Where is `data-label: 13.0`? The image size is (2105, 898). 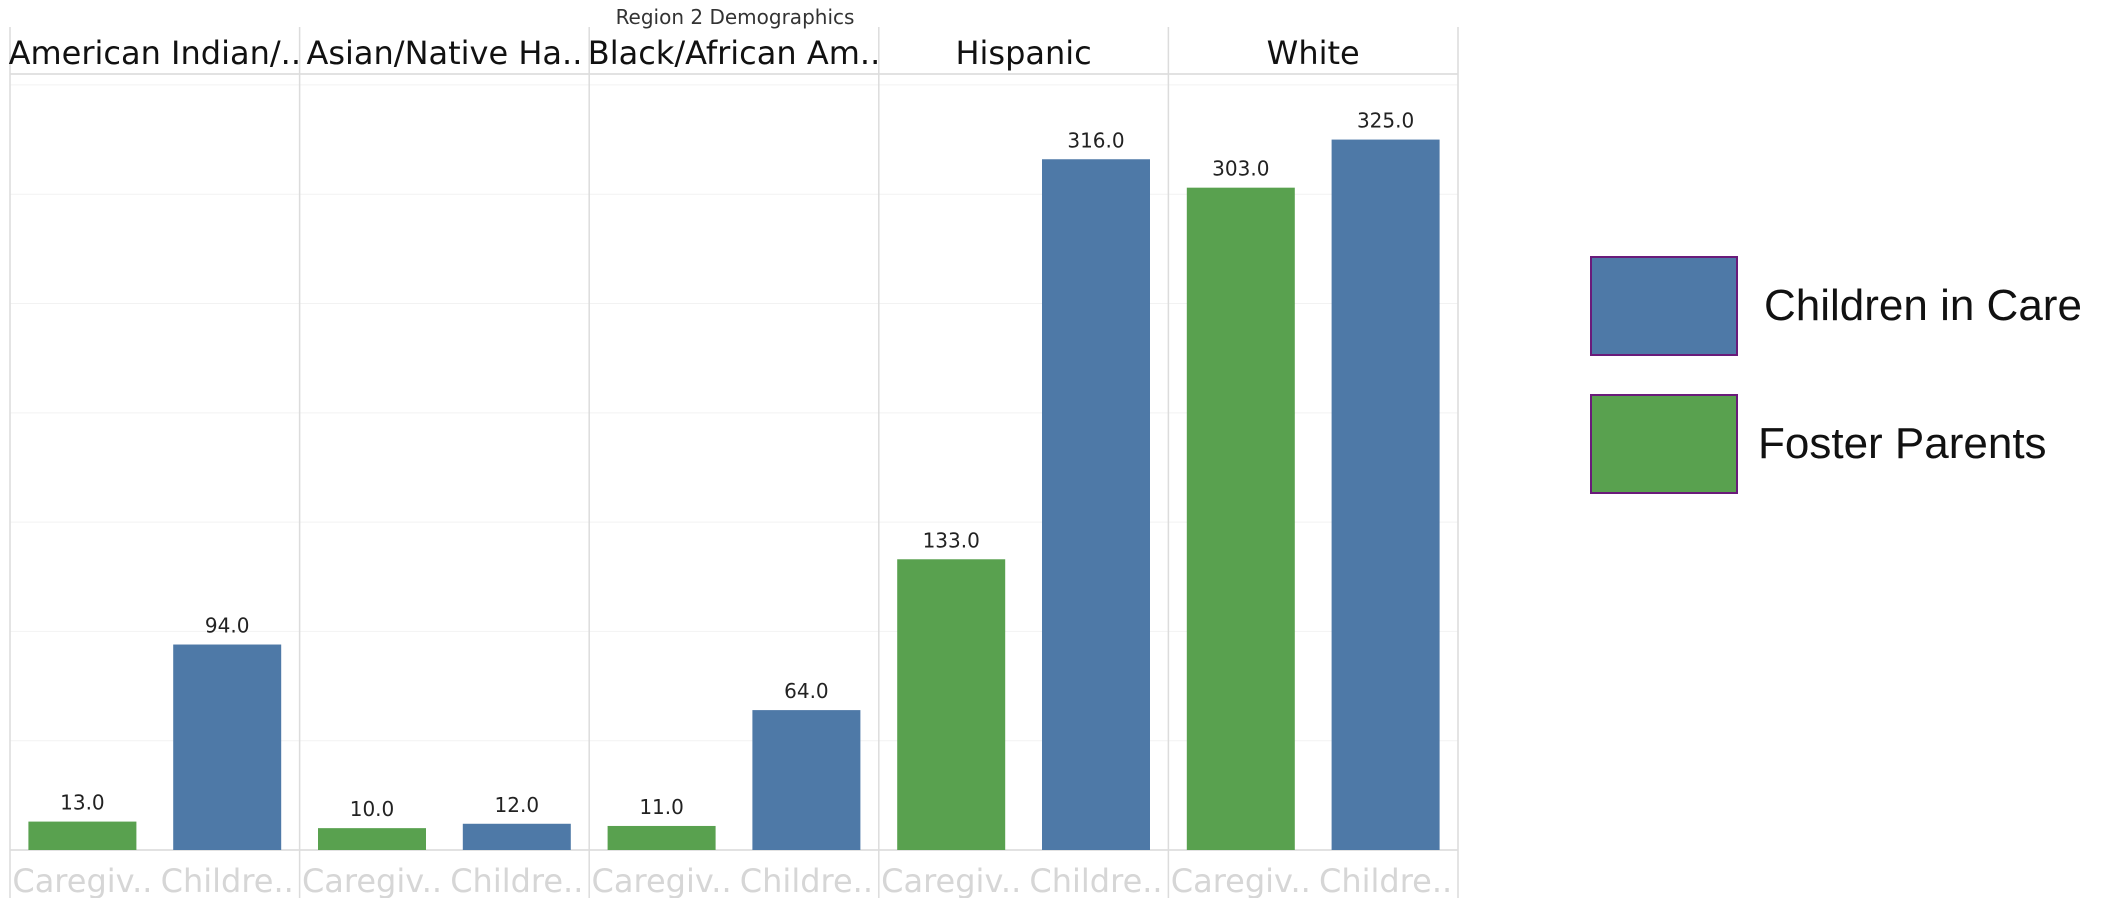 data-label: 13.0 is located at coordinates (82, 803).